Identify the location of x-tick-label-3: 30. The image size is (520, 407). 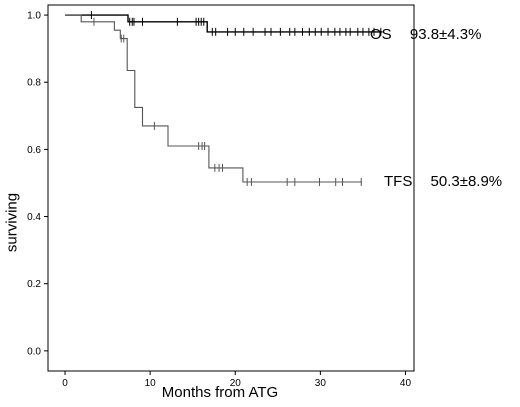
(321, 383).